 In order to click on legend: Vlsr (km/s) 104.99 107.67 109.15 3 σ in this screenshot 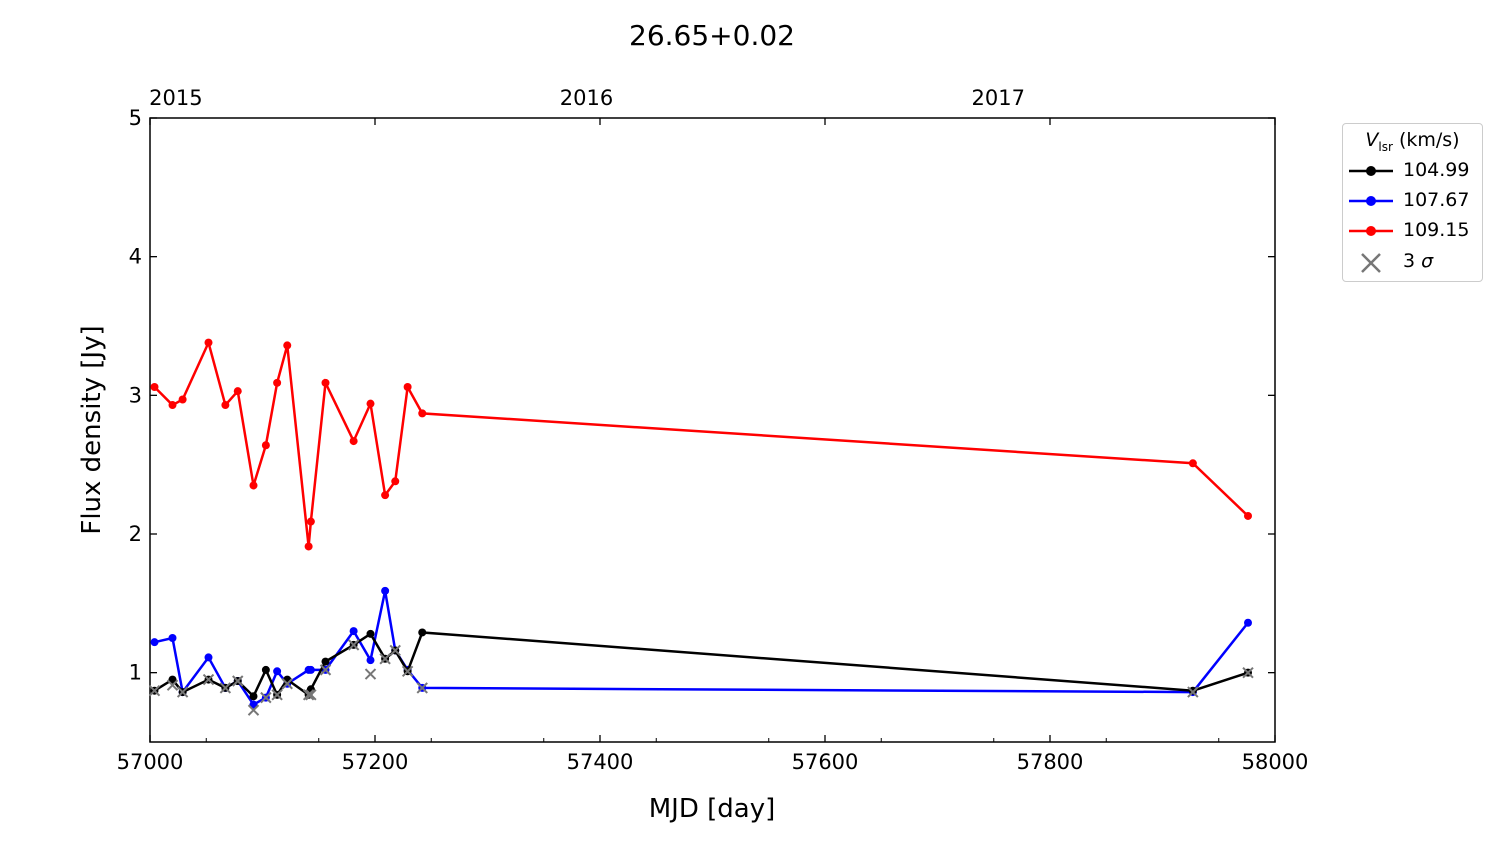, I will do `click(1412, 202)`.